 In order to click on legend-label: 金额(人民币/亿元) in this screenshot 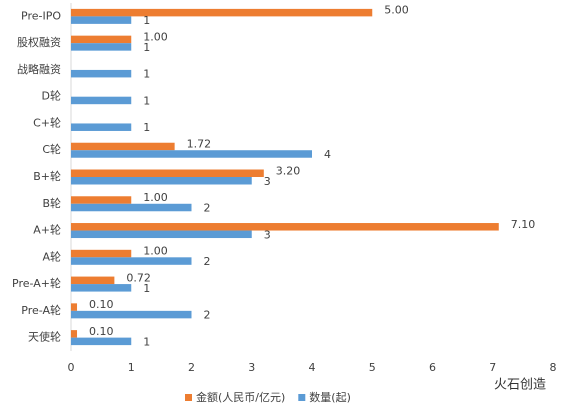, I will do `click(240, 397)`.